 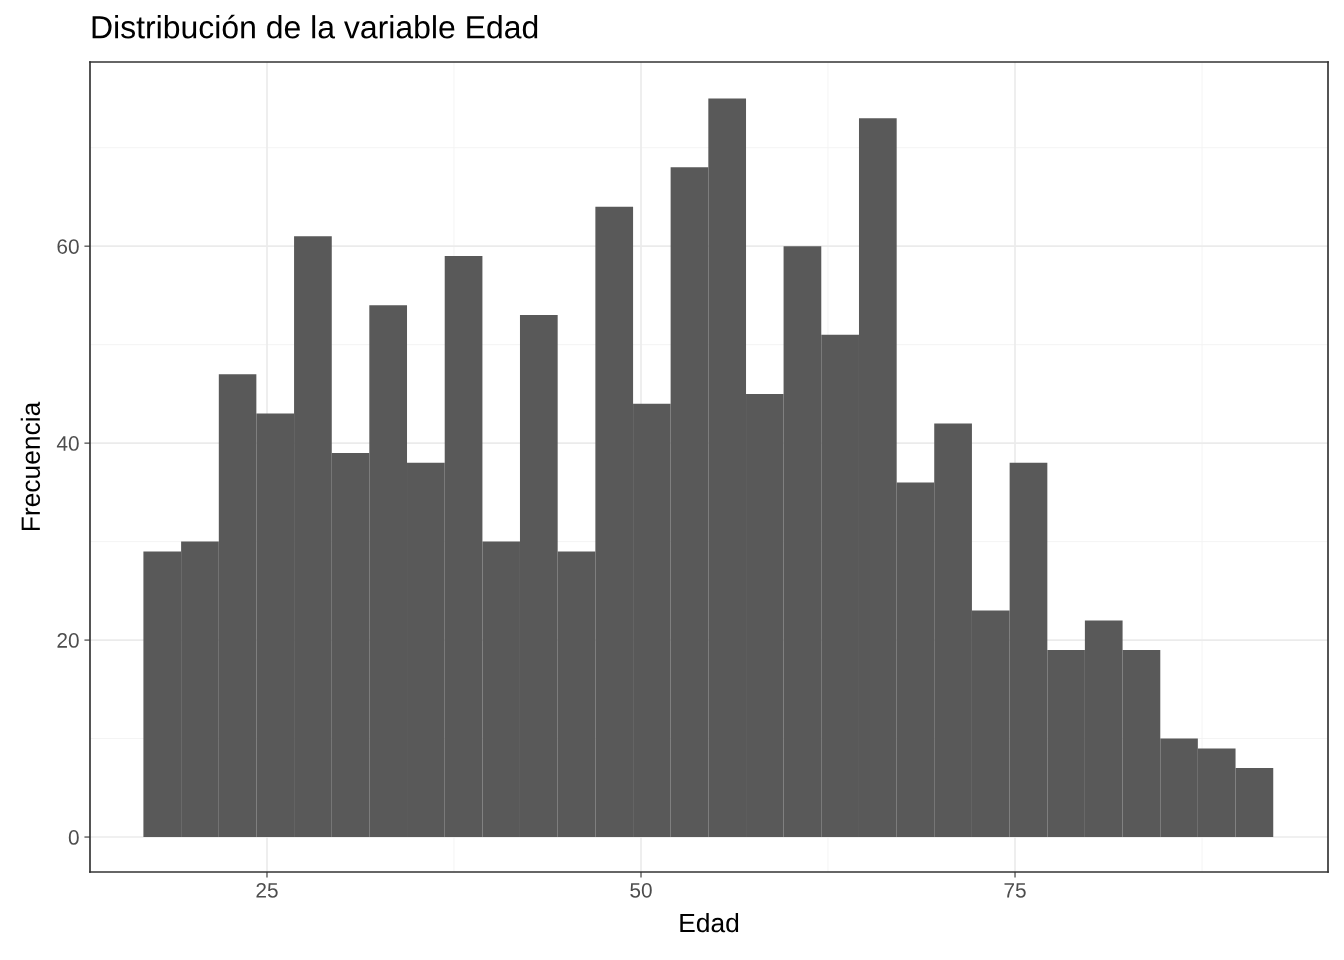 I want to click on y-tick-label: 20, so click(x=68, y=640).